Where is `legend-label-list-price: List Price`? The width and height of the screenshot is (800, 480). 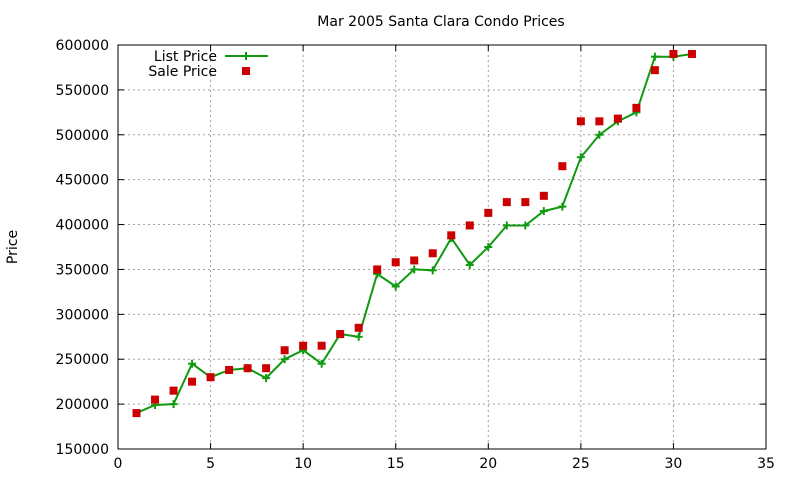 legend-label-list-price: List Price is located at coordinates (185, 57).